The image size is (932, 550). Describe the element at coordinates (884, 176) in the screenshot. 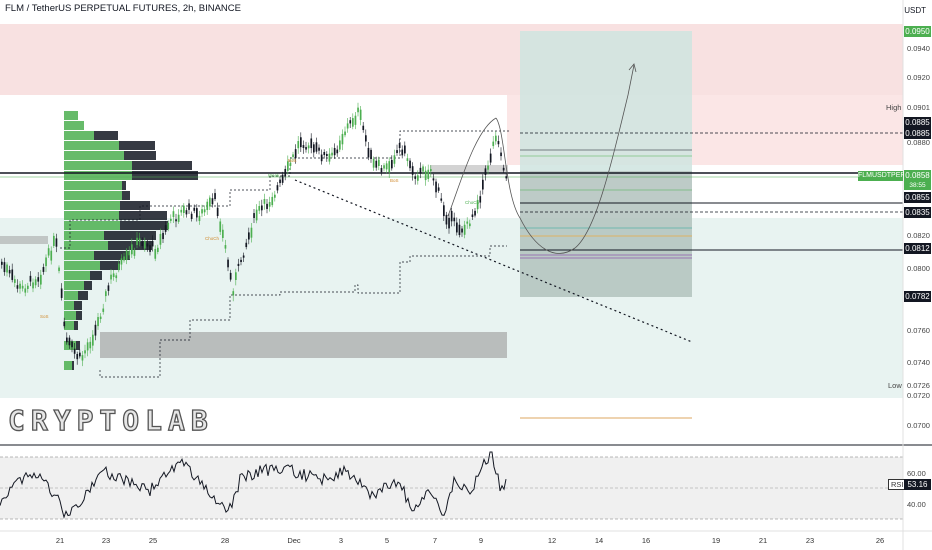

I see `symbol-tag: FLMUSDTPERP` at that location.